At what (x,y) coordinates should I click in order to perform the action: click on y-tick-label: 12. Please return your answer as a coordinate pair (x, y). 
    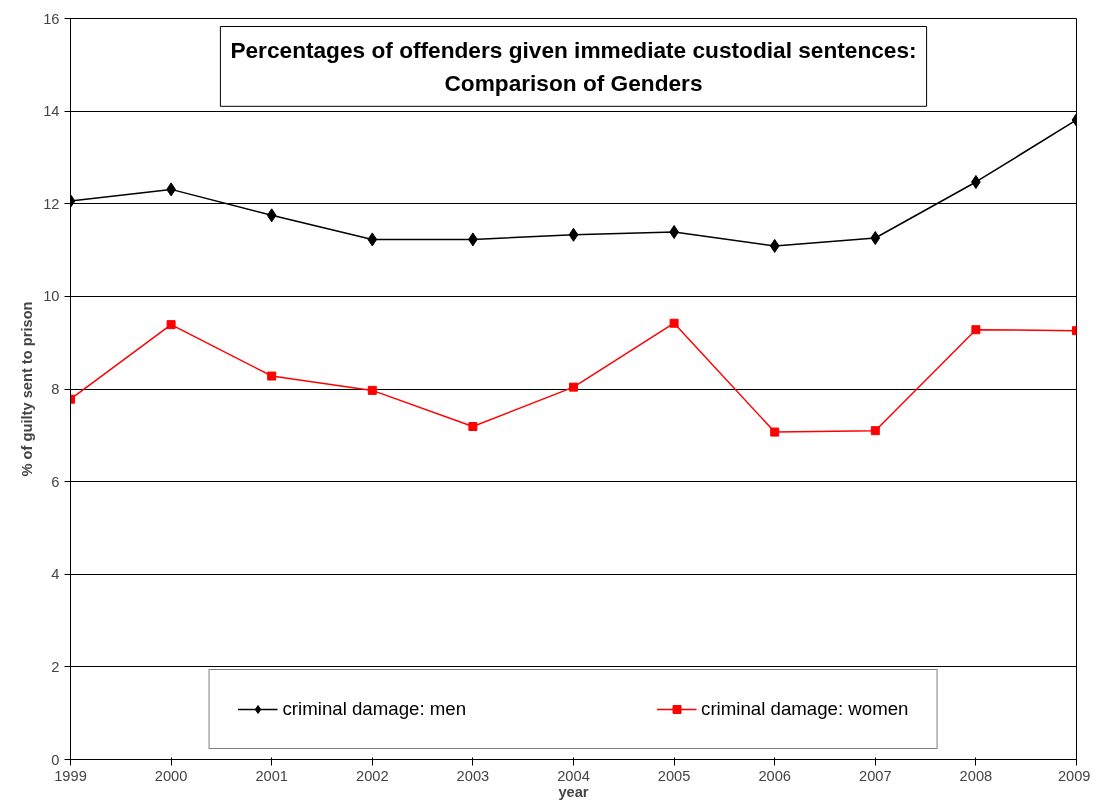
    Looking at the image, I should click on (51, 203).